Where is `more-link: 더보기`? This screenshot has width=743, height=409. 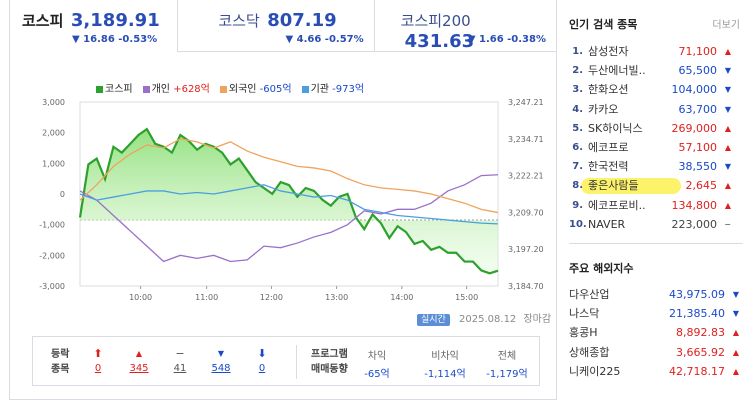
more-link: 더보기 is located at coordinates (726, 25).